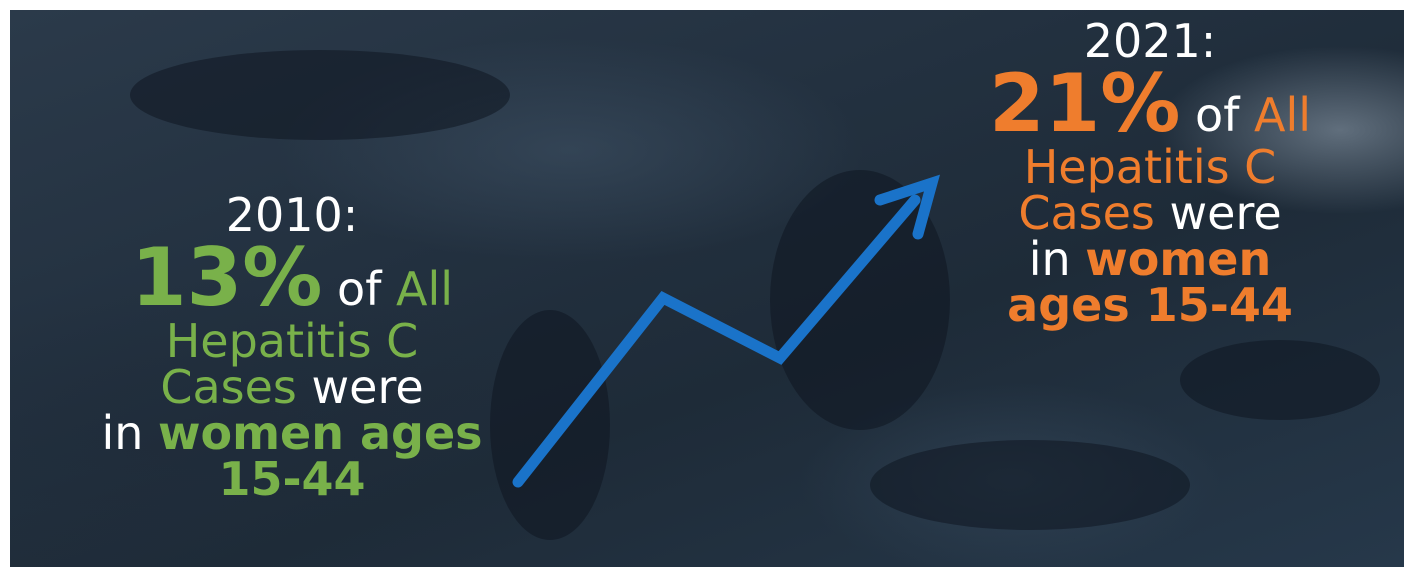 Image resolution: width=1414 pixels, height=577 pixels. I want to click on stat-2010-all: All, so click(425, 289).